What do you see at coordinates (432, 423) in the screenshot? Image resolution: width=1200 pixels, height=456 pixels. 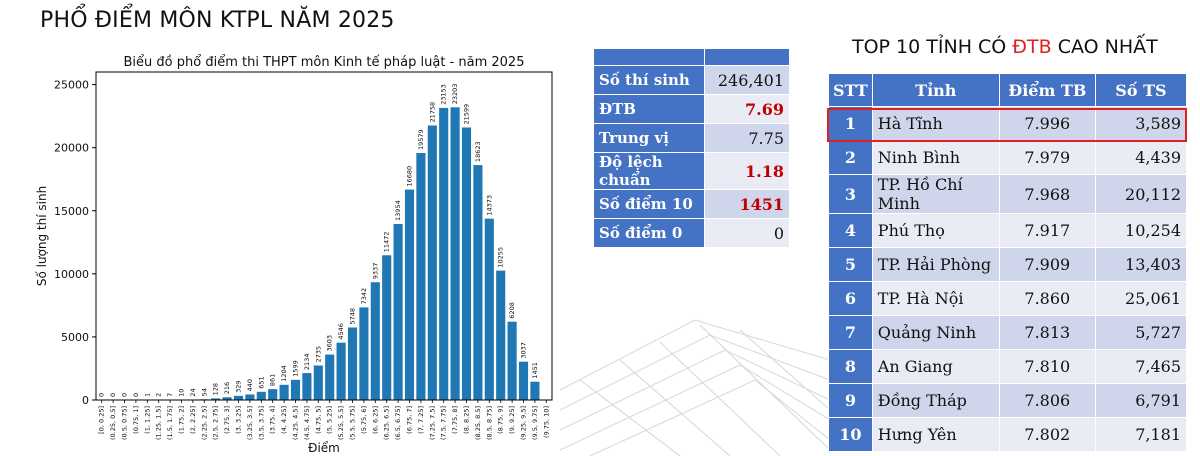 I see `x-tick-label: (7.25, 7.5]` at bounding box center [432, 423].